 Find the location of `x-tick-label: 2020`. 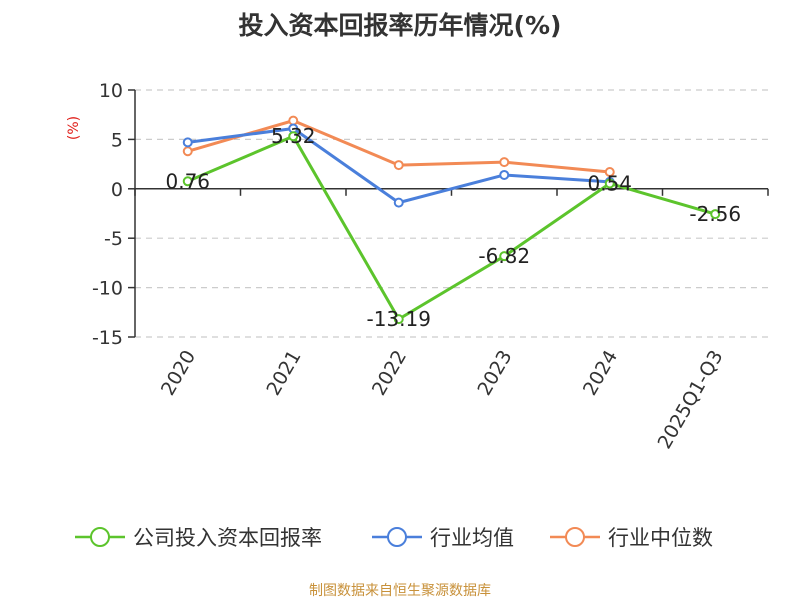

x-tick-label: 2020 is located at coordinates (178, 373).